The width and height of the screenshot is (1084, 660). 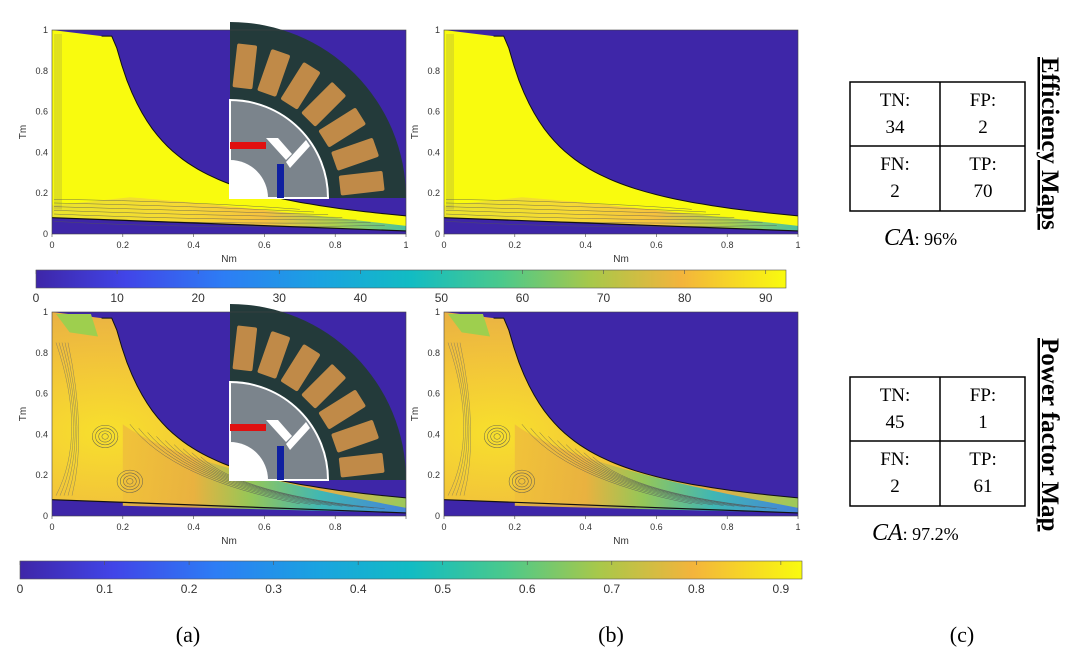 What do you see at coordinates (41, 353) in the screenshot?
I see `y-tick-label: 0.8` at bounding box center [41, 353].